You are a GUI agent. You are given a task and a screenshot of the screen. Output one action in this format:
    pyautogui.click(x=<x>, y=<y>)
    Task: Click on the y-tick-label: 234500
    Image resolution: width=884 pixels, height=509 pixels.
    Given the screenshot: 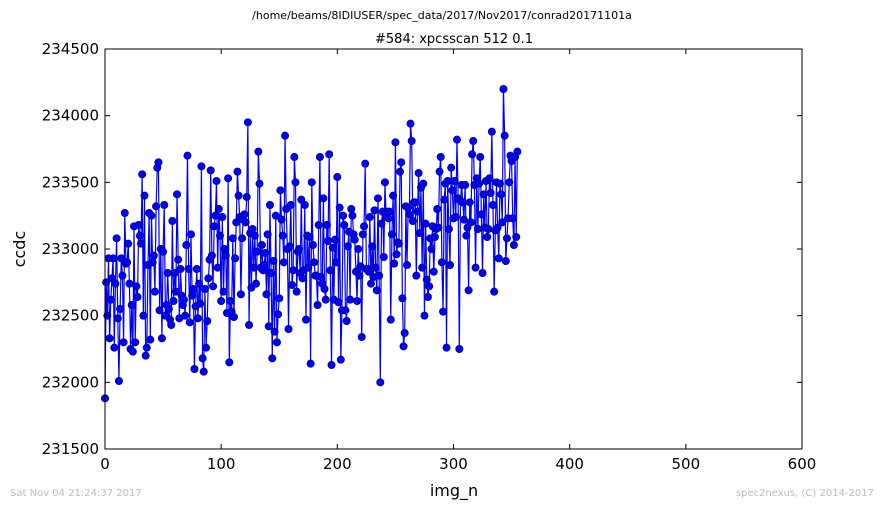 What is the action you would take?
    pyautogui.click(x=70, y=49)
    